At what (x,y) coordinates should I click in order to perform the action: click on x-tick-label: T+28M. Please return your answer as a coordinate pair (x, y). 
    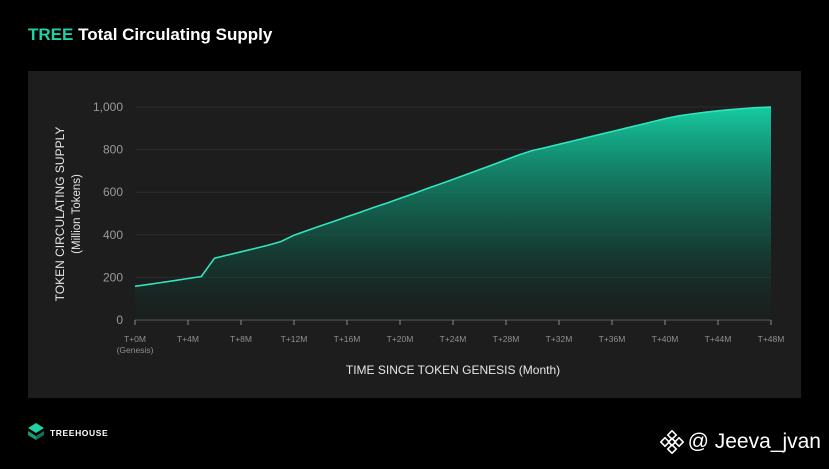
    Looking at the image, I should click on (506, 339).